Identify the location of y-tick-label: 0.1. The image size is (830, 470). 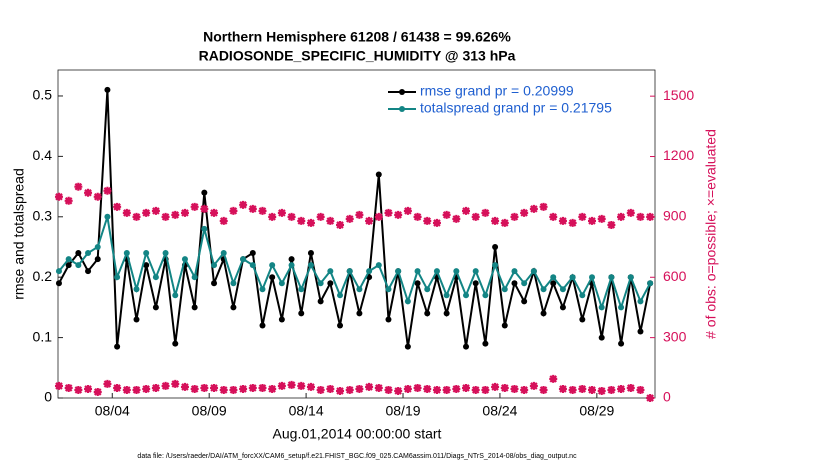
(43, 336).